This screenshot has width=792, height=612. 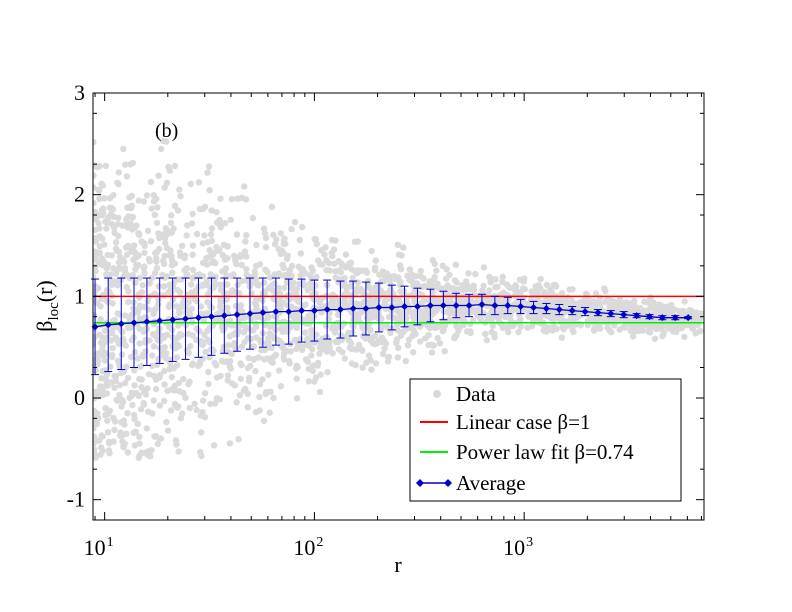 What do you see at coordinates (529, 542) in the screenshot?
I see `x-tick-exponent: 3` at bounding box center [529, 542].